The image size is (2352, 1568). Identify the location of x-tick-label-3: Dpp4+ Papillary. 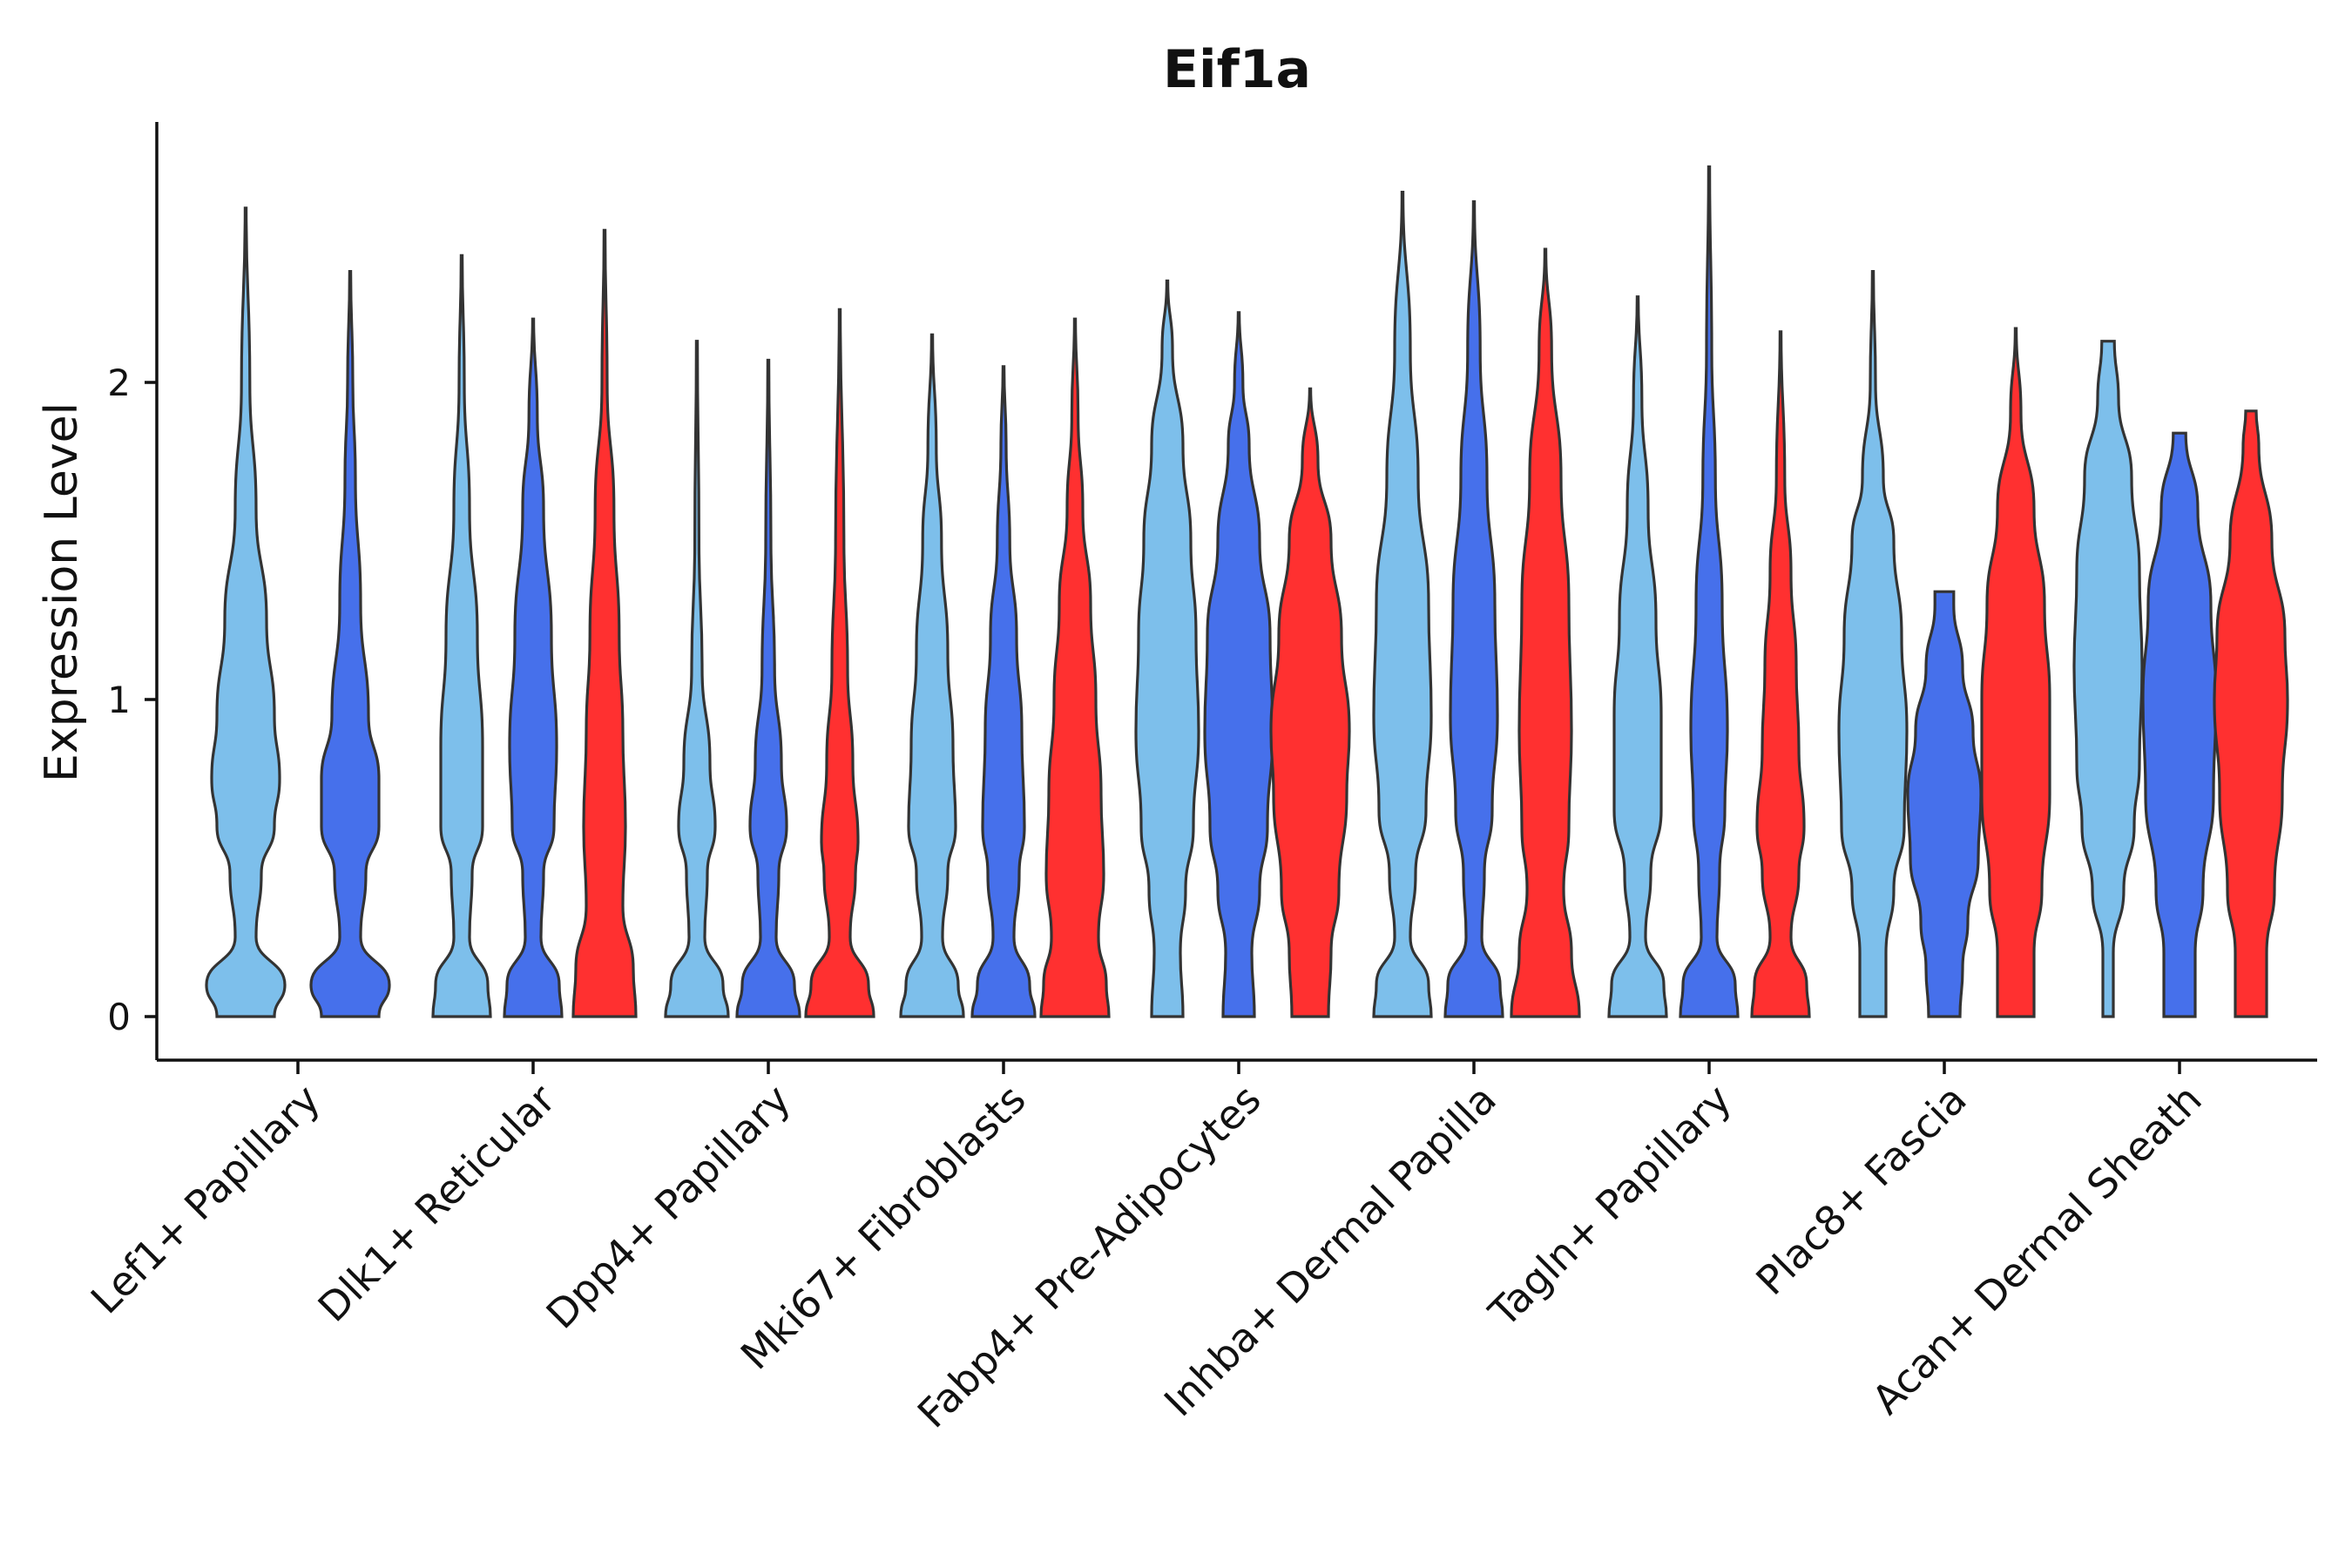
(668, 1207).